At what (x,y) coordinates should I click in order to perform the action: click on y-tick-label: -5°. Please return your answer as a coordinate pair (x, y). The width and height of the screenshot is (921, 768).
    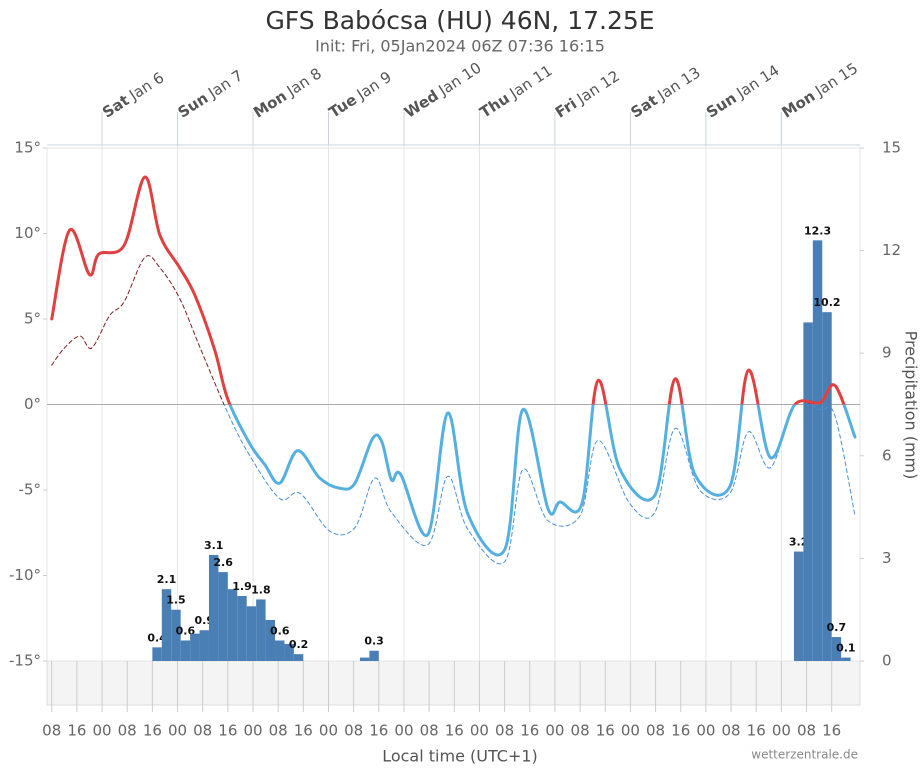
    Looking at the image, I should click on (30, 490).